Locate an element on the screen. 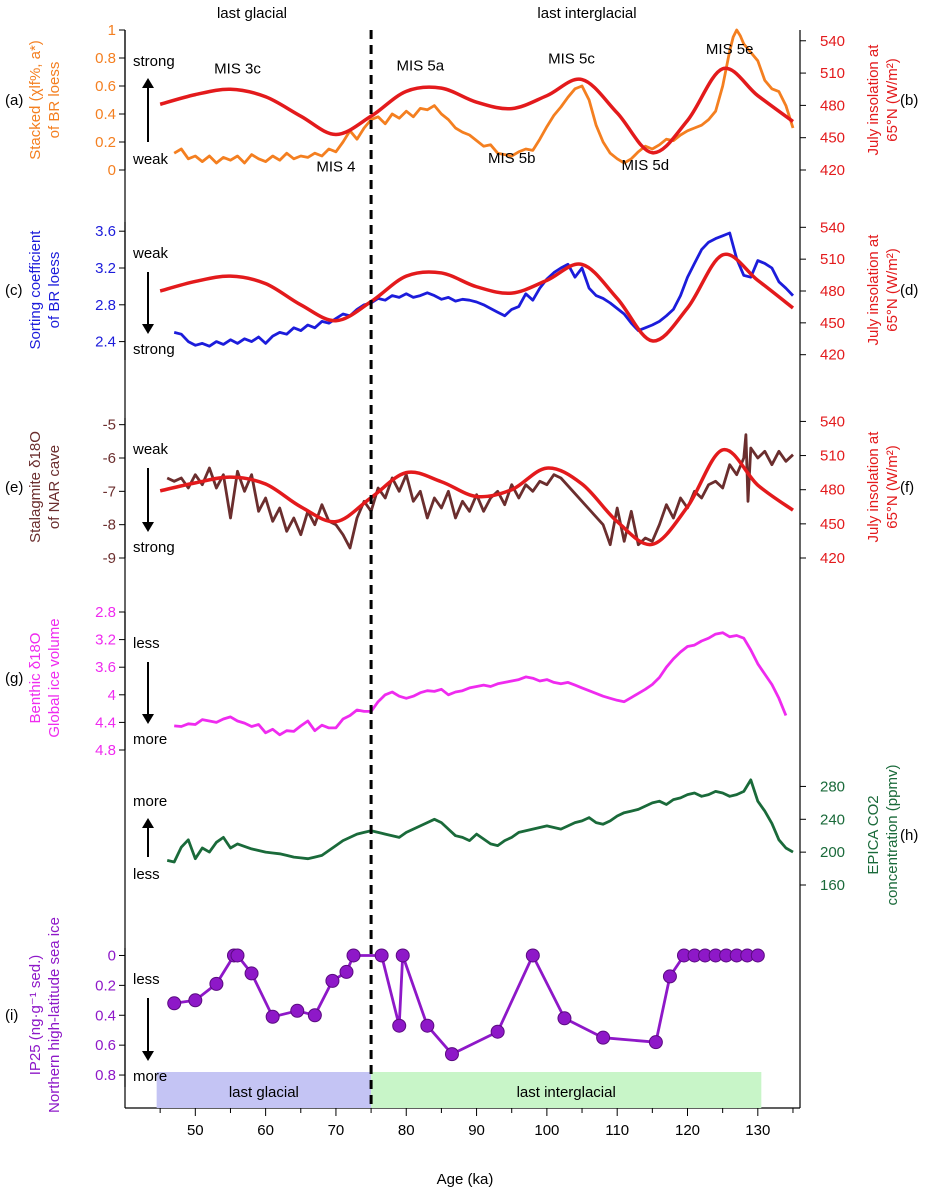 This screenshot has height=1190, width=930. x-axis: 50 60 70 80 90 100 110 120 130 is located at coordinates (476, 1123).